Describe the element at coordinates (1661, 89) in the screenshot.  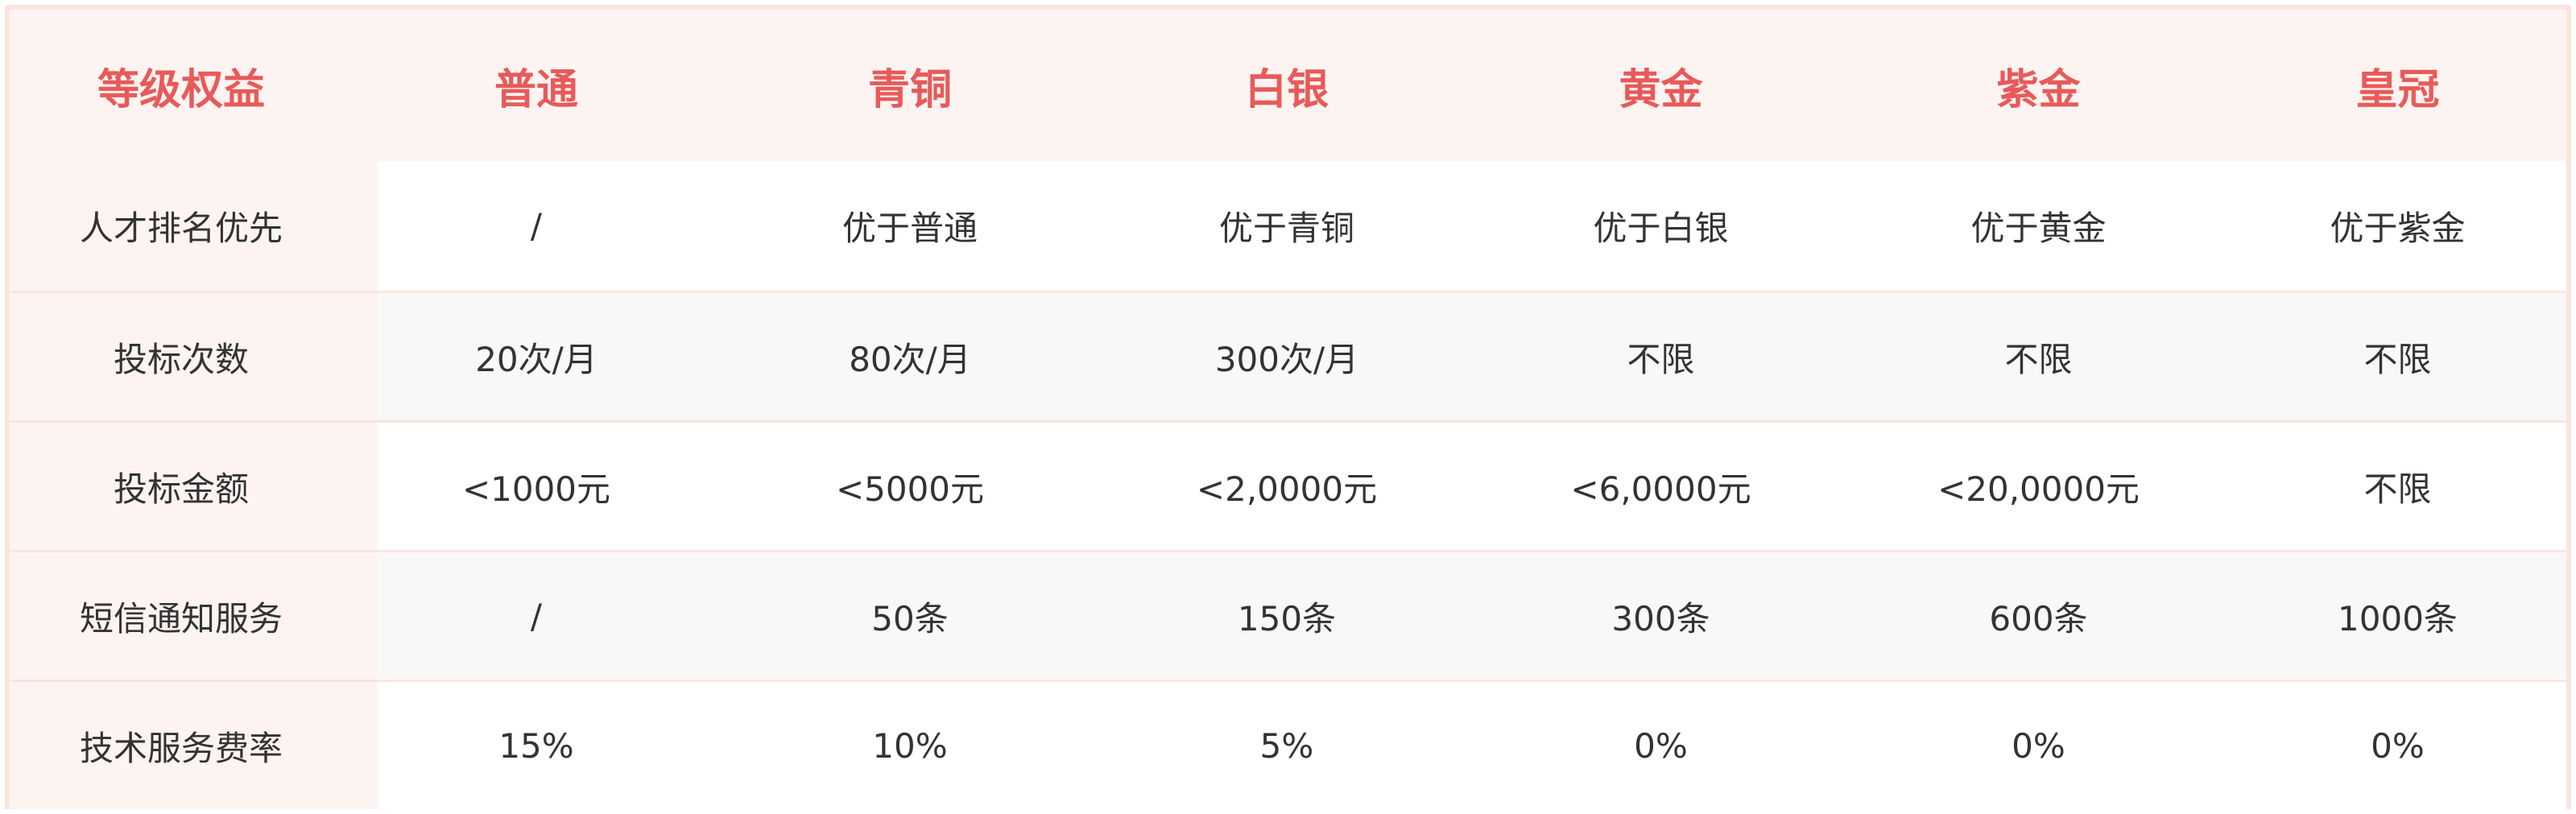
I see `header-tier: 黄金` at that location.